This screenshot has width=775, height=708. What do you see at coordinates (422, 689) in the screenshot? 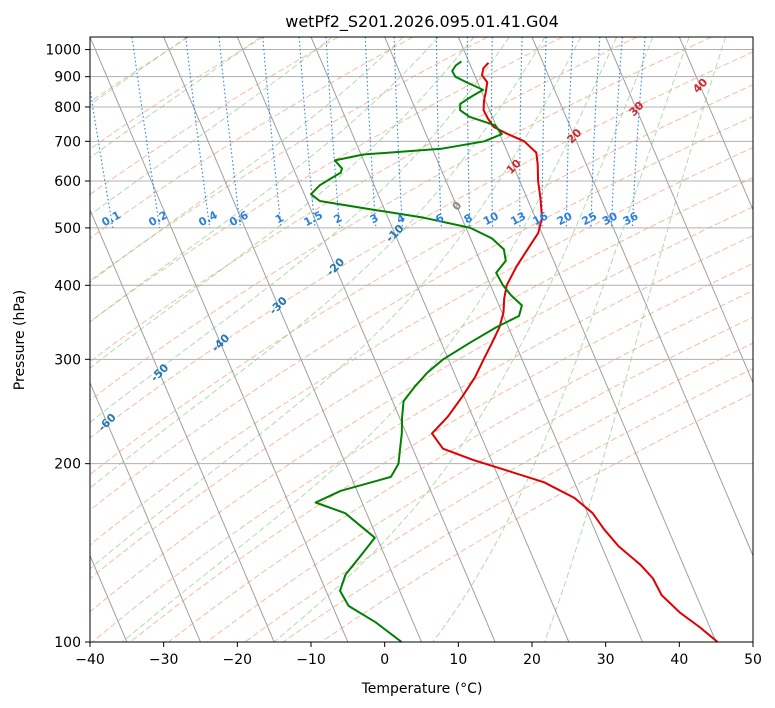
I see `x-axis-label: Temperature (°C)` at bounding box center [422, 689].